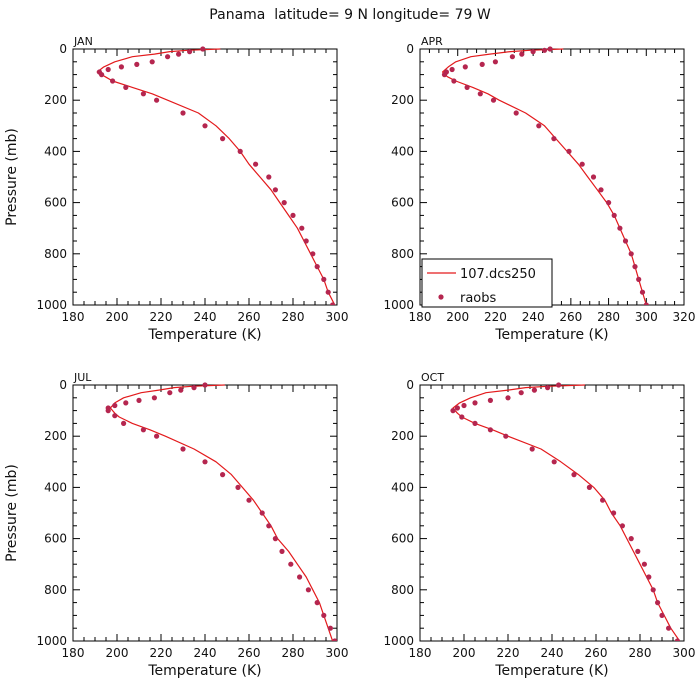 The image size is (700, 700). I want to click on y-tick-label: 0, so click(410, 49).